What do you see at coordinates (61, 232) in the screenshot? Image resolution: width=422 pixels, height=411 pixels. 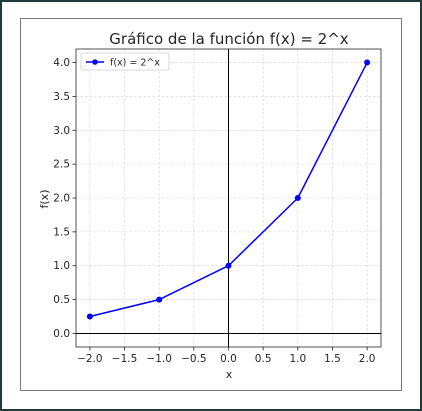 I see `y-tick-label: 1.5` at bounding box center [61, 232].